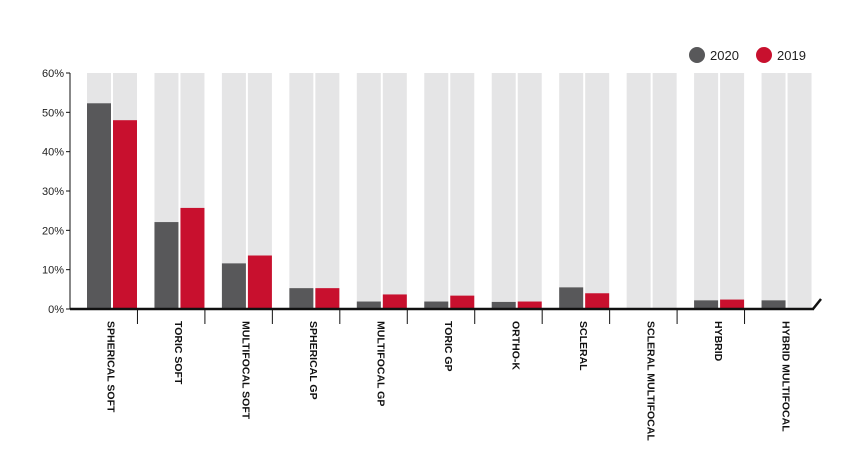  I want to click on bar-2020-spherical-soft, so click(99, 206).